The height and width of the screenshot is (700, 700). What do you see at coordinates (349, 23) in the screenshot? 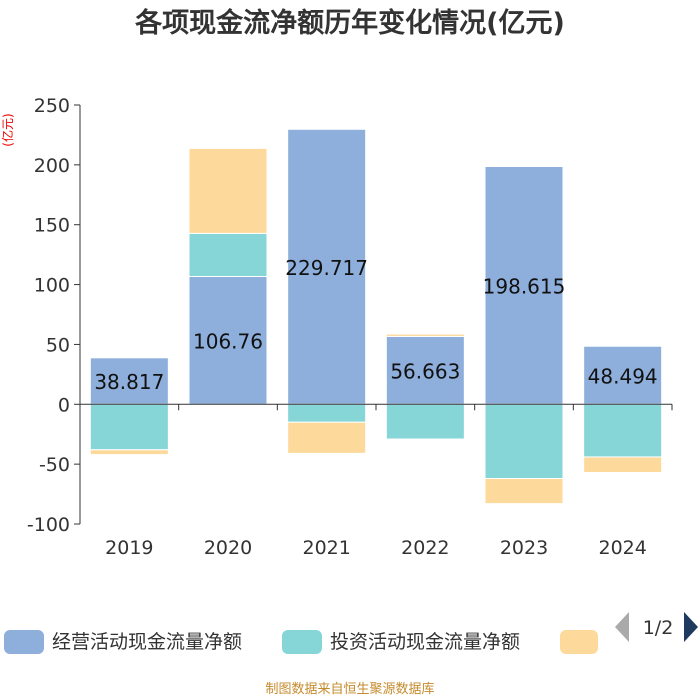
I see `chart-title: 各项现金流净额历年变化情况(亿元)` at bounding box center [349, 23].